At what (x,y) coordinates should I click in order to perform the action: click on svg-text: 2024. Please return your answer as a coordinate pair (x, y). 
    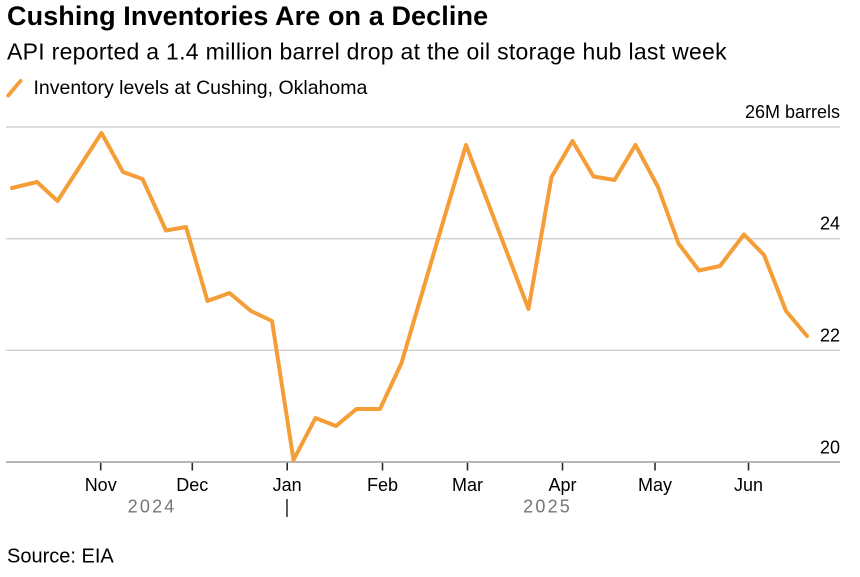
    Looking at the image, I should click on (152, 506).